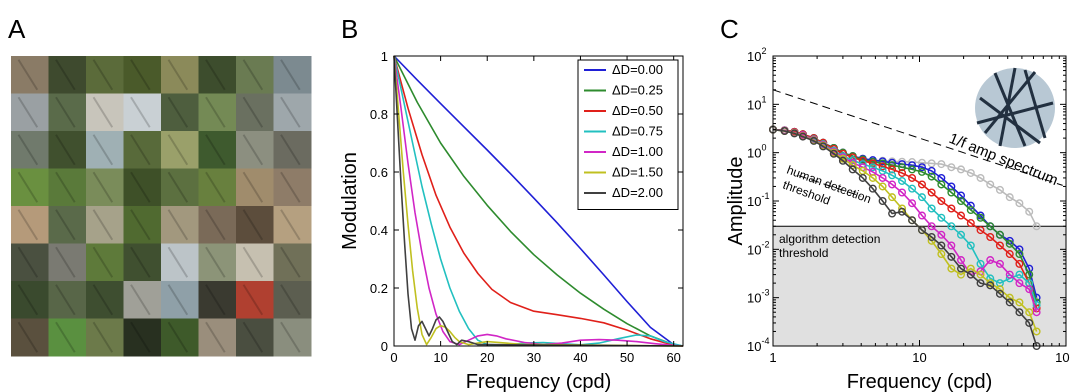 The height and width of the screenshot is (392, 1070). What do you see at coordinates (729, 29) in the screenshot?
I see `panel-label-c: C` at bounding box center [729, 29].